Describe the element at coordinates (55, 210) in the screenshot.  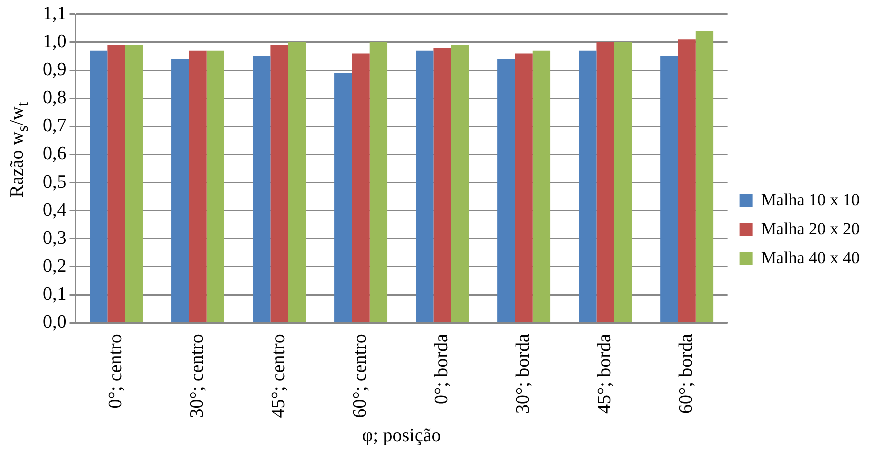
I see `y-tick-label: 0,4` at that location.